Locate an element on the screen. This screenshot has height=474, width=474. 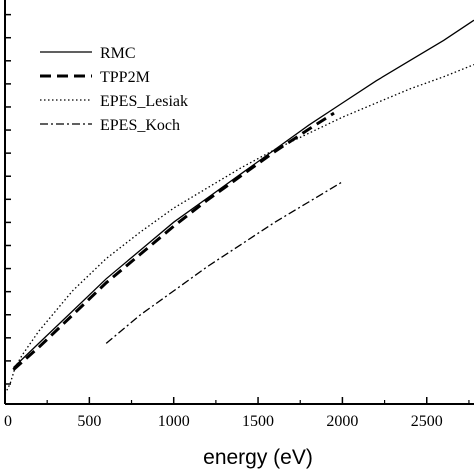
legend-label: TPP2M is located at coordinates (125, 77).